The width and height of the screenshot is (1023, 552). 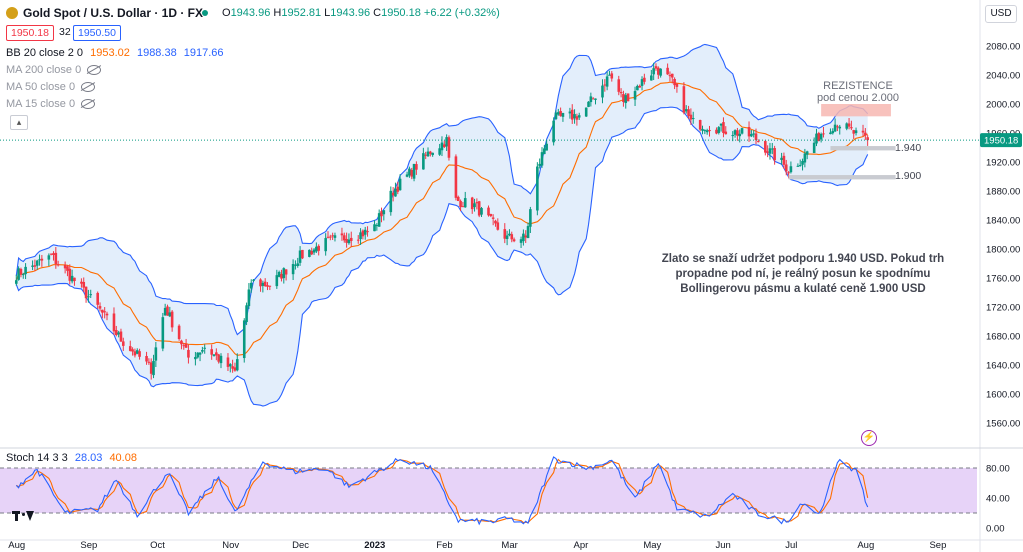 What do you see at coordinates (858, 98) in the screenshot?
I see `resistance-subtitle: pod cenou 2.000` at bounding box center [858, 98].